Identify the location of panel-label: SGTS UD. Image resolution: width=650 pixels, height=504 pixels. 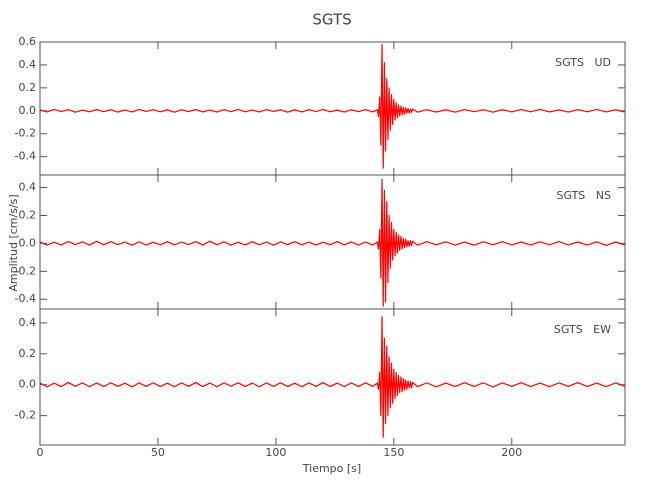
(583, 62).